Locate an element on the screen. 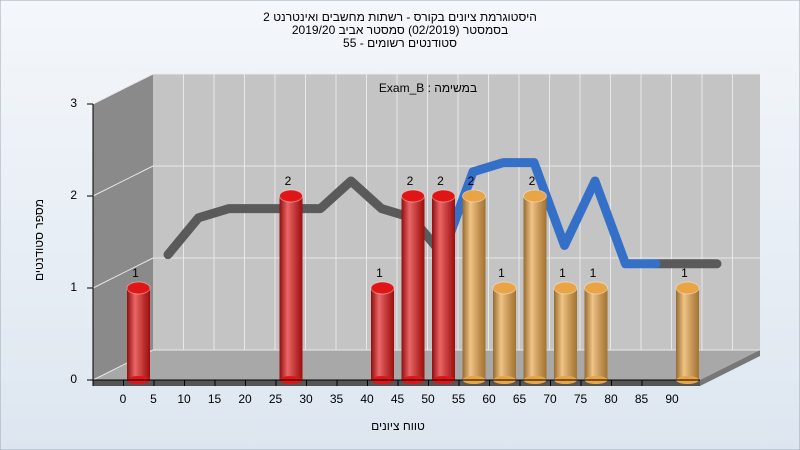 This screenshot has height=450, width=800. x-tick-label: 40 is located at coordinates (367, 399).